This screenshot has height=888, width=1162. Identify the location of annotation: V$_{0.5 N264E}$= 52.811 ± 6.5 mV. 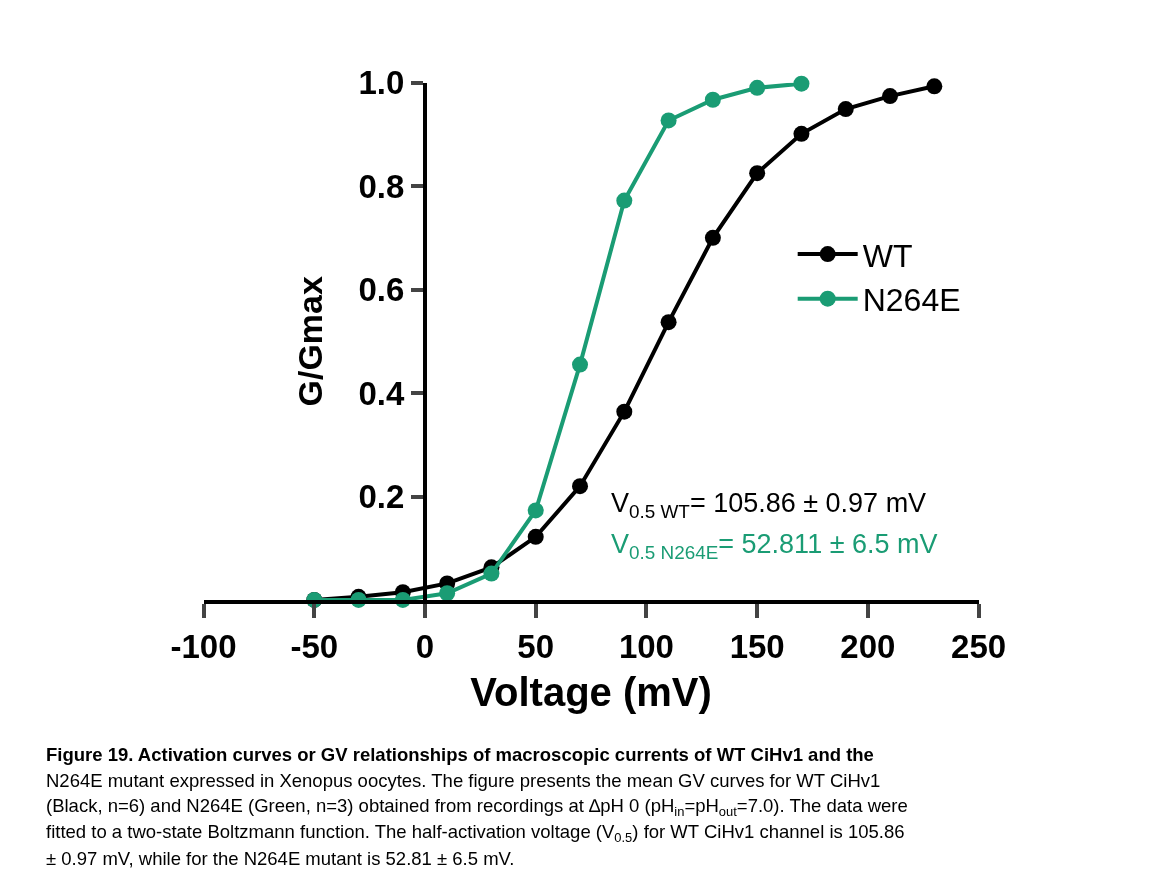
(774, 546).